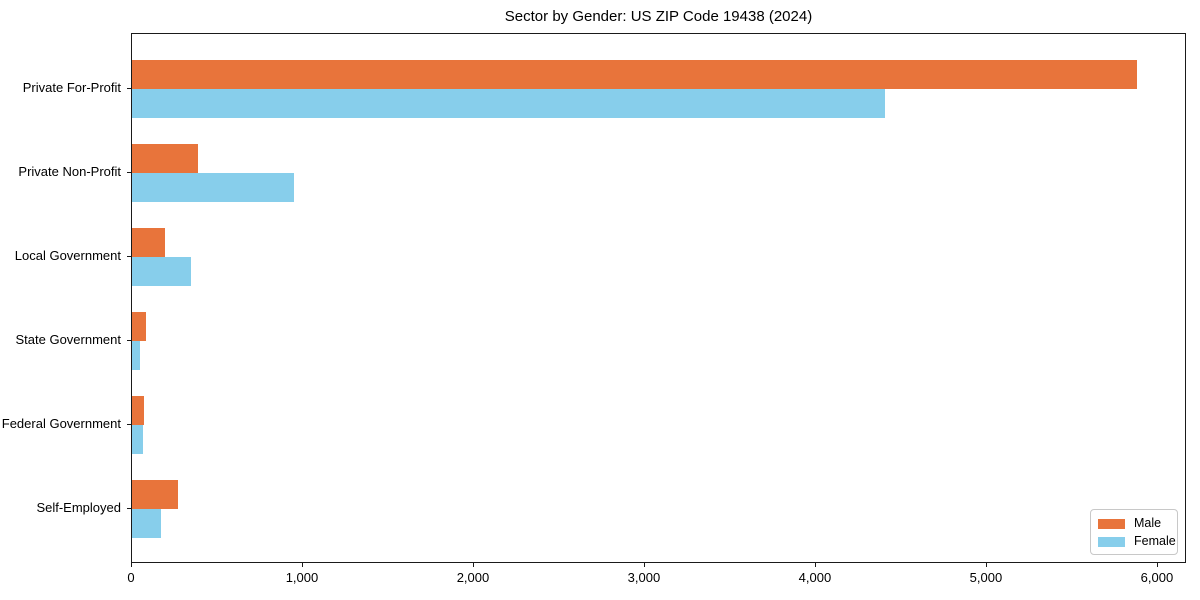 The image size is (1200, 600). I want to click on x-axis-tick-label: 1,000, so click(302, 577).